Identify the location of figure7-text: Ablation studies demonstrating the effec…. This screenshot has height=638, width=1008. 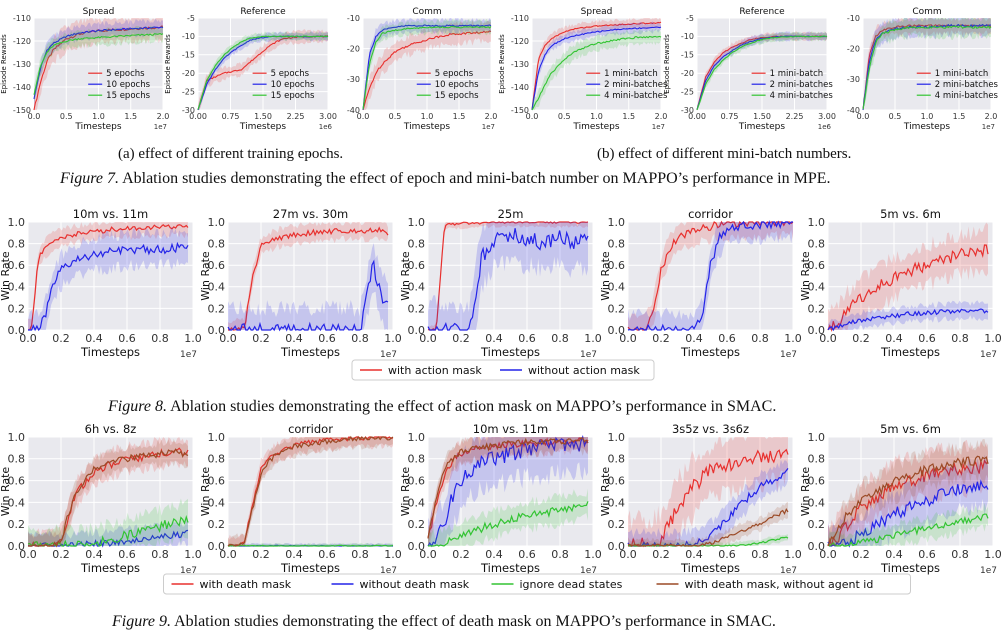
(474, 178).